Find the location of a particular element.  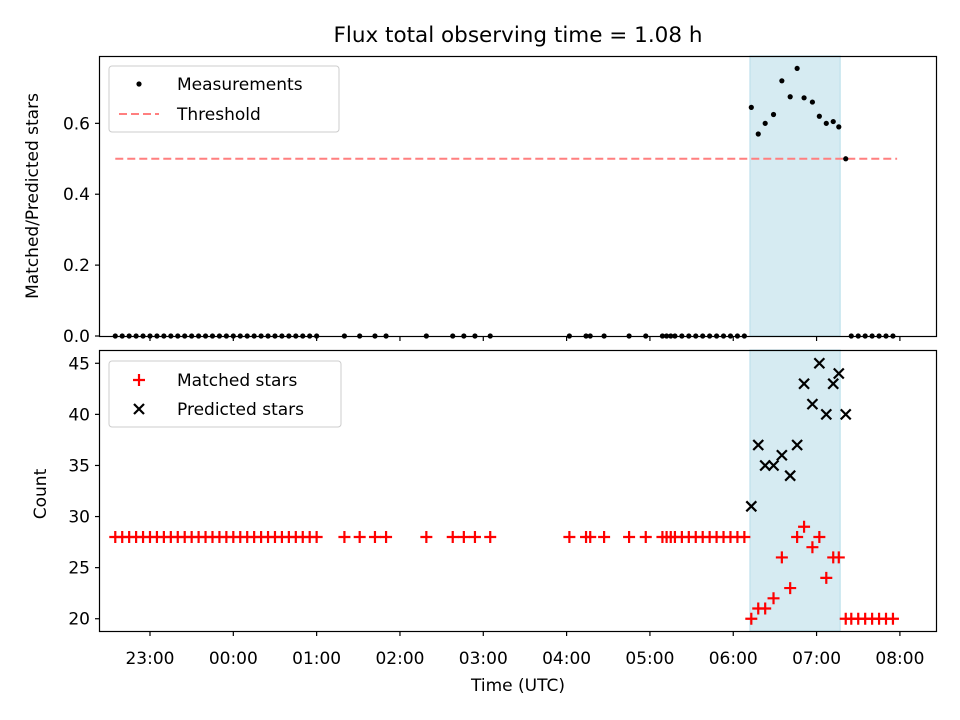

x-tick-label: 07:00 is located at coordinates (816, 659).